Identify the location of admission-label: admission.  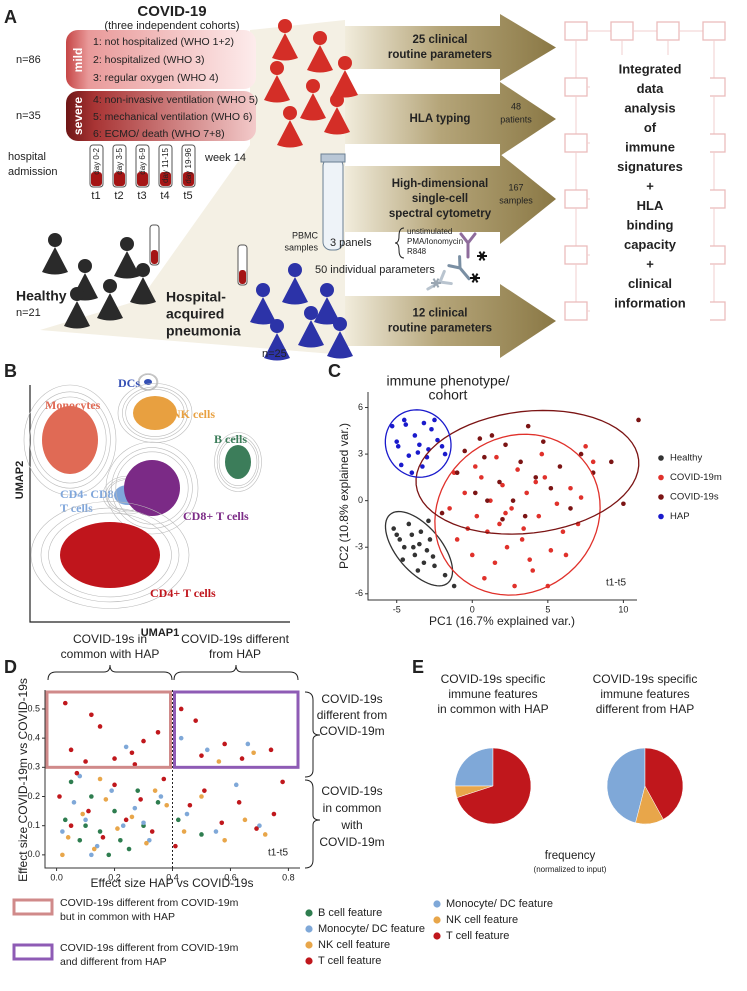
(33, 172).